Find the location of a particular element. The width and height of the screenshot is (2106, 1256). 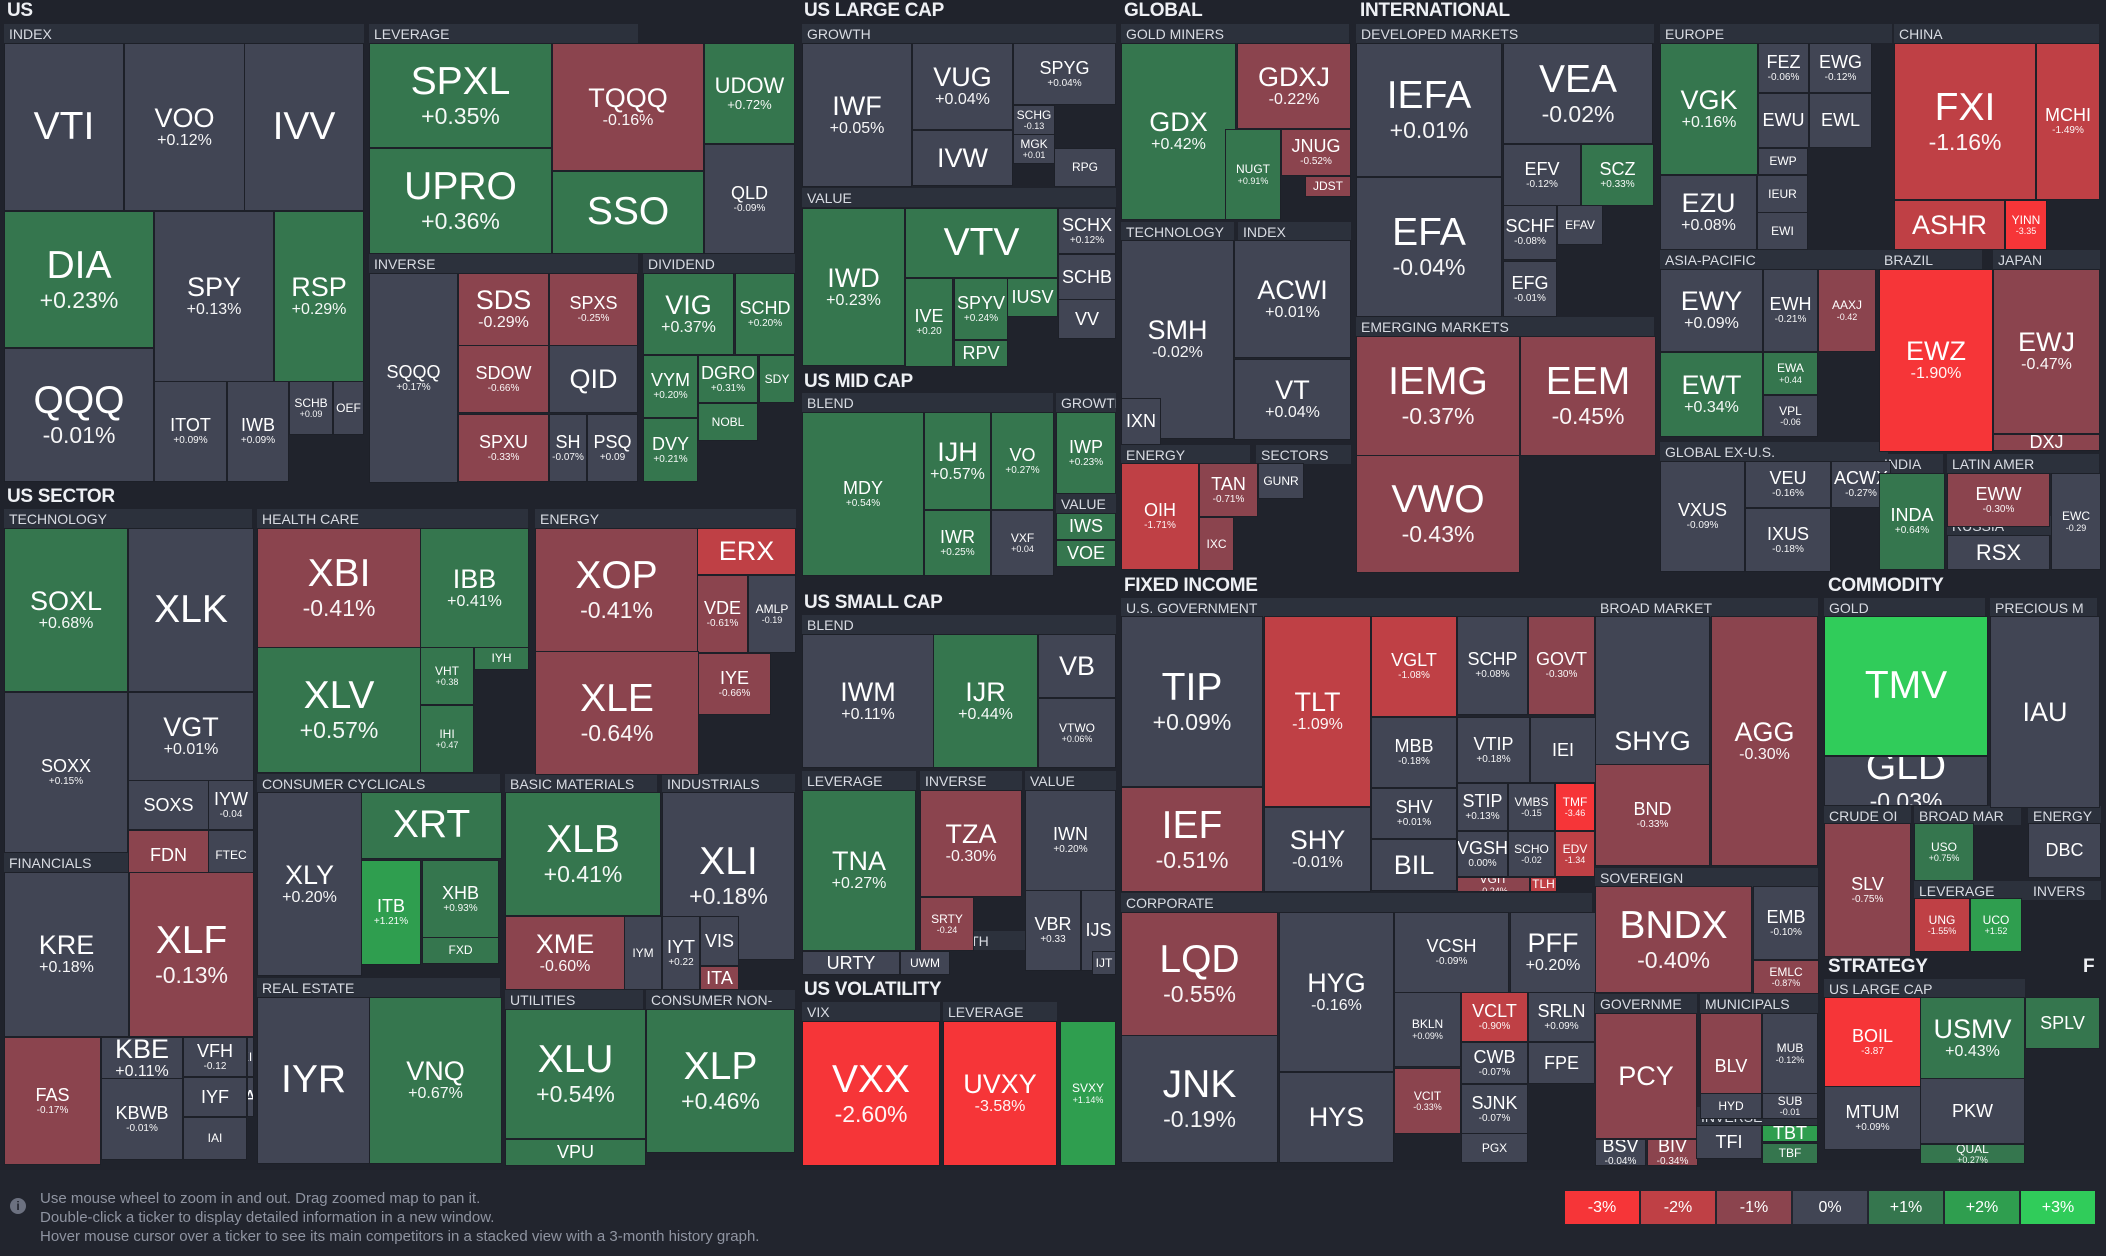

tile-shy: SHY -0.01% is located at coordinates (1317, 849).